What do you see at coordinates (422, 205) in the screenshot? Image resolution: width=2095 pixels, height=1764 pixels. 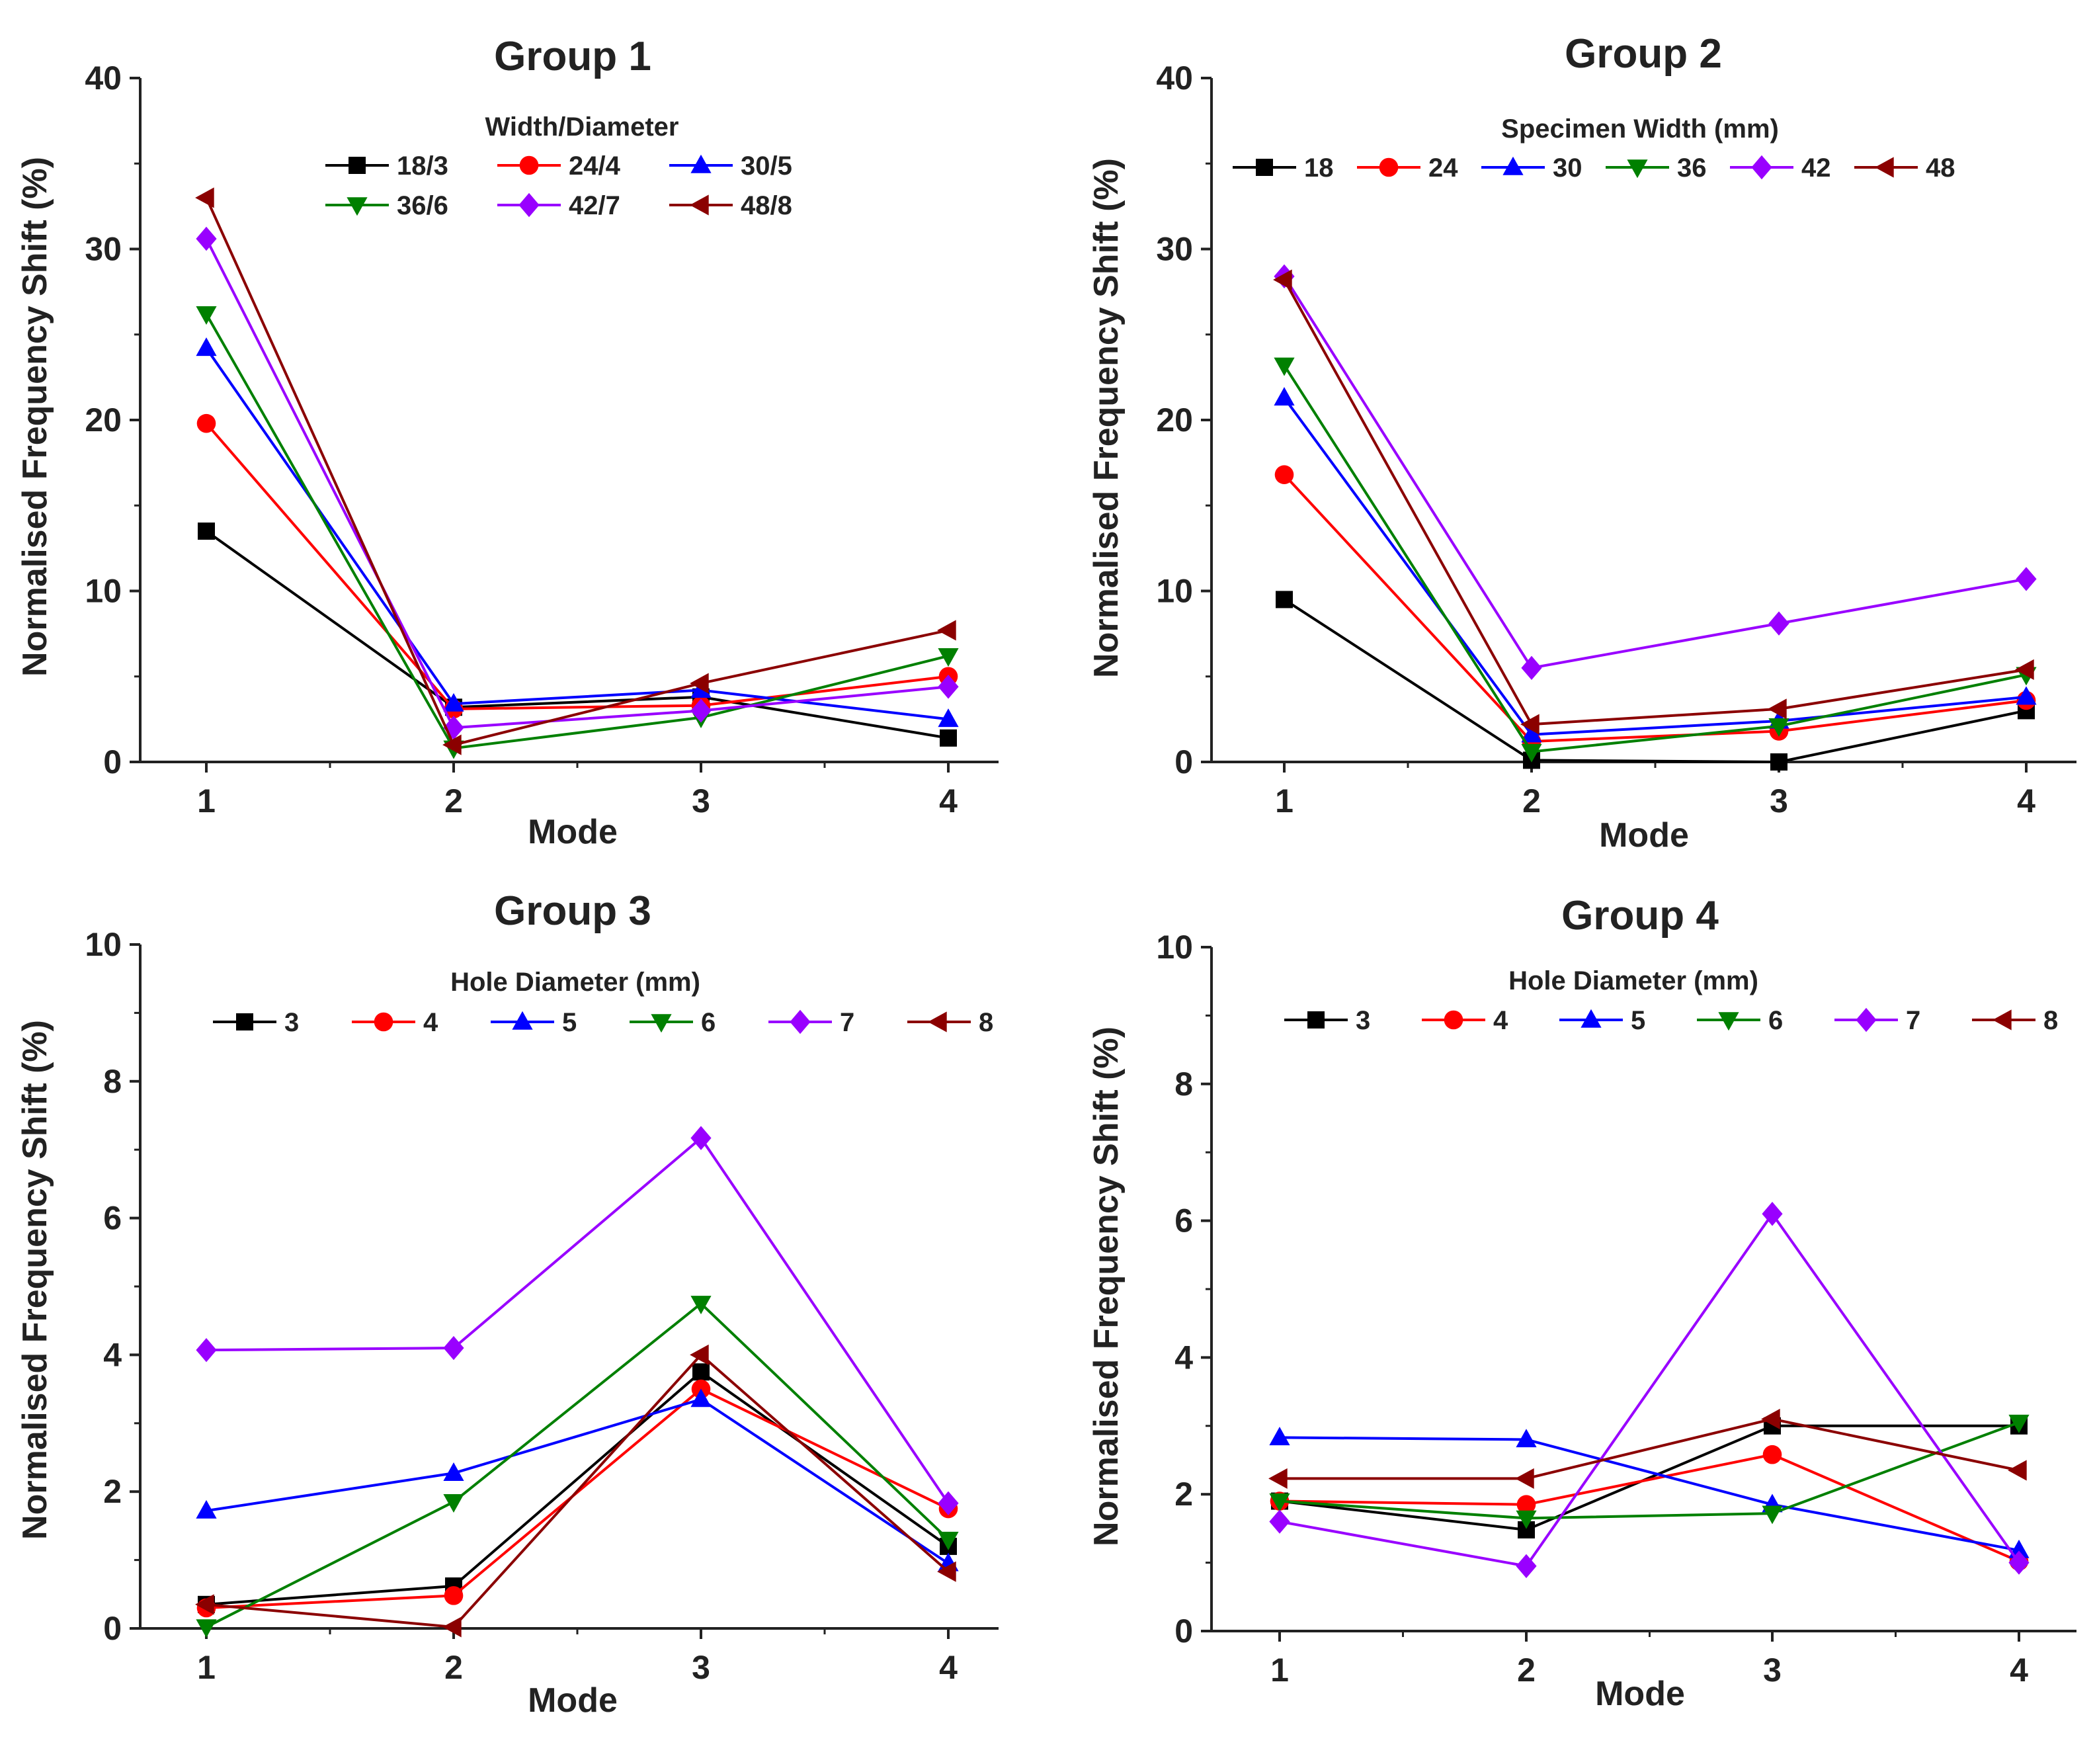 I see `legend-label: 36/6` at bounding box center [422, 205].